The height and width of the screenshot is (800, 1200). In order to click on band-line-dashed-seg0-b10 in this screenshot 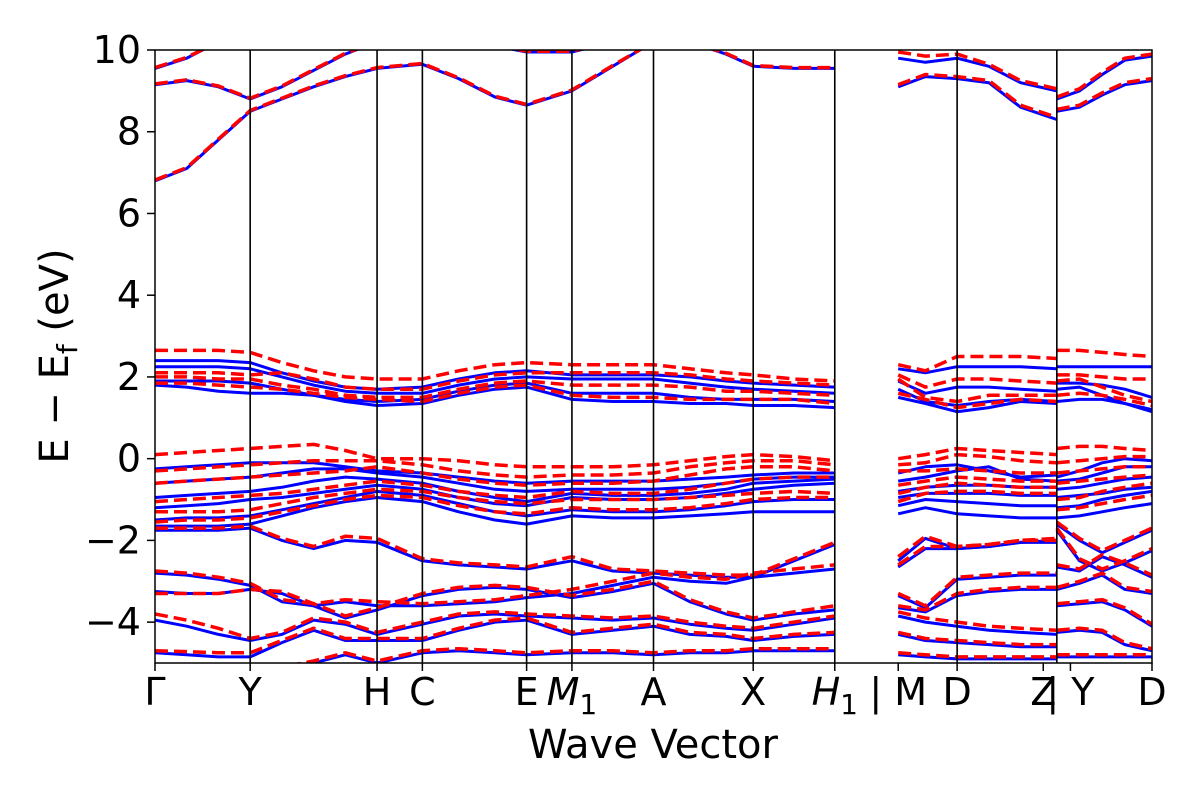, I will do `click(495, 489)`.